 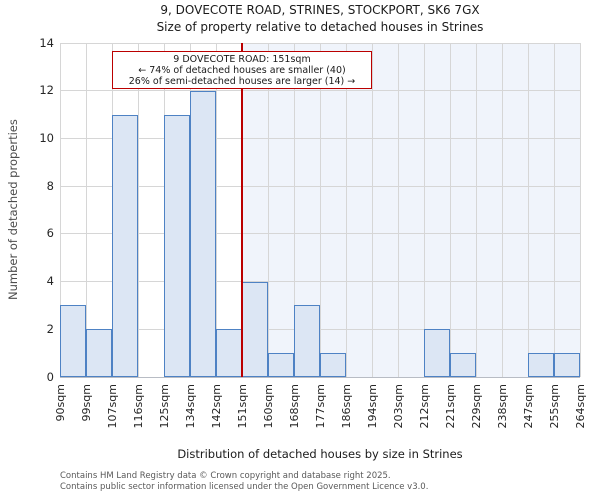 What do you see at coordinates (398, 406) in the screenshot?
I see `x-tick-label: 203sqm` at bounding box center [398, 406].